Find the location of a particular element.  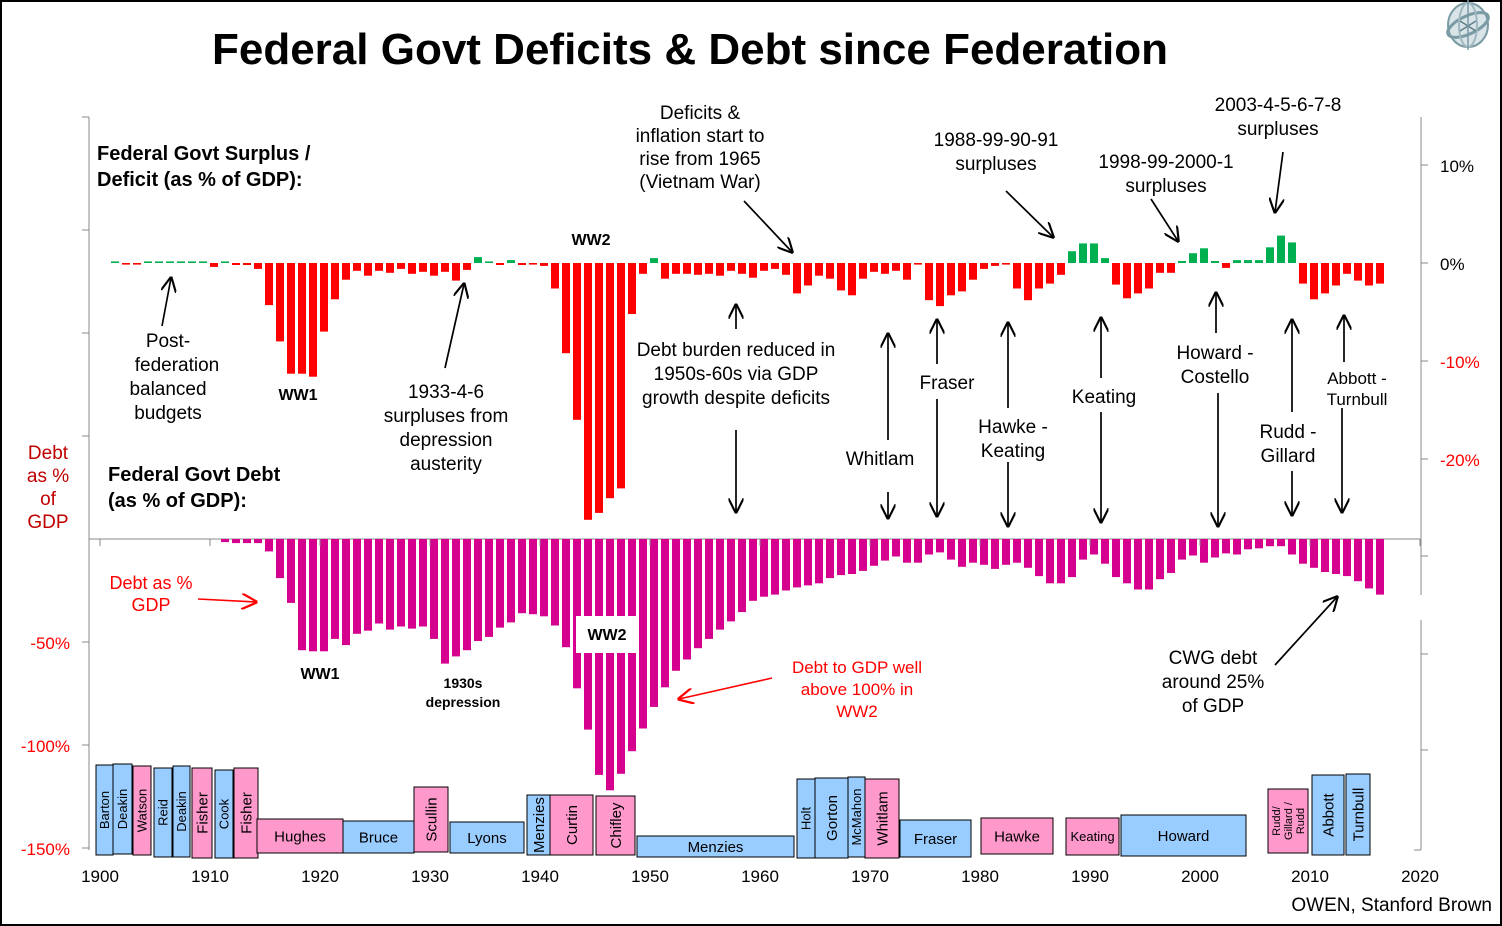

annotation-line: Post- is located at coordinates (168, 341).